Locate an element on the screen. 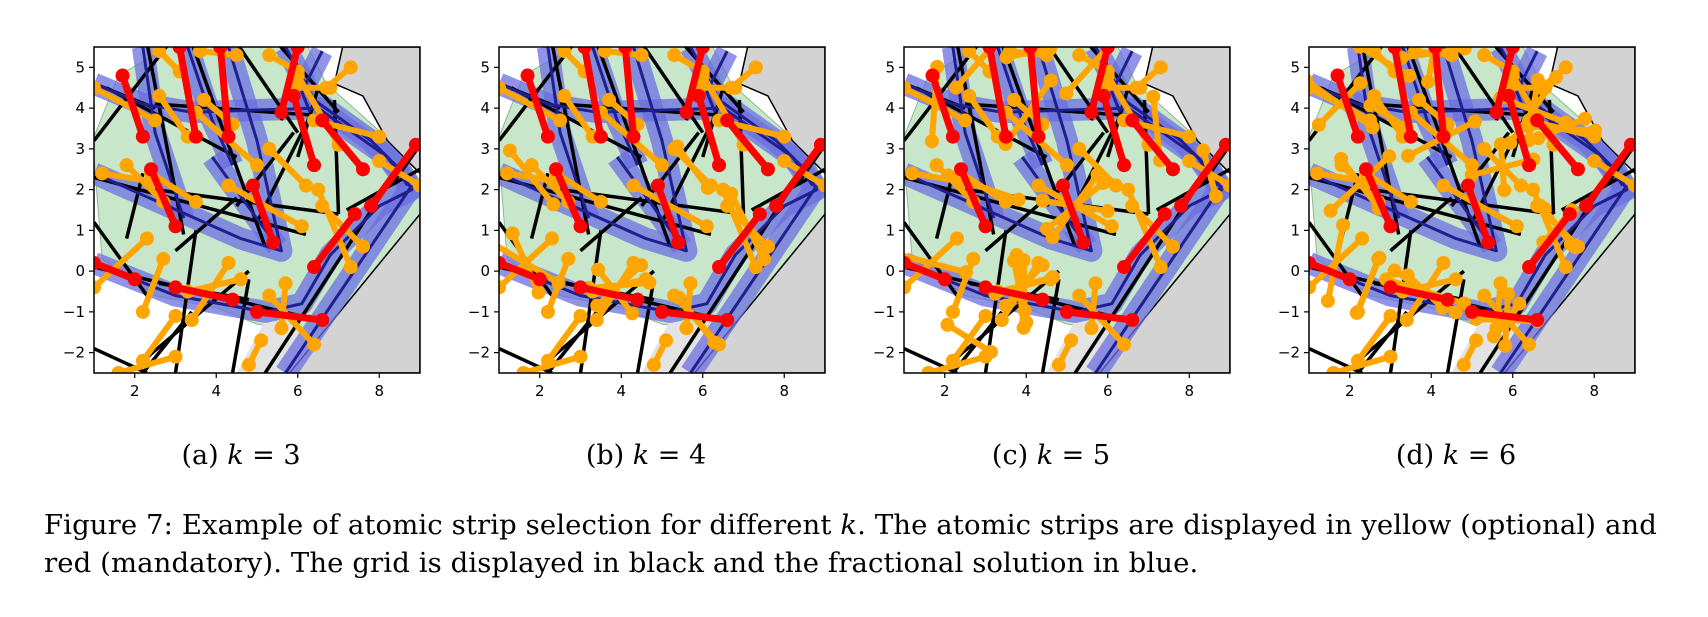 The width and height of the screenshot is (1708, 617). subcaption-a: (a) k = 3 is located at coordinates (241, 455).